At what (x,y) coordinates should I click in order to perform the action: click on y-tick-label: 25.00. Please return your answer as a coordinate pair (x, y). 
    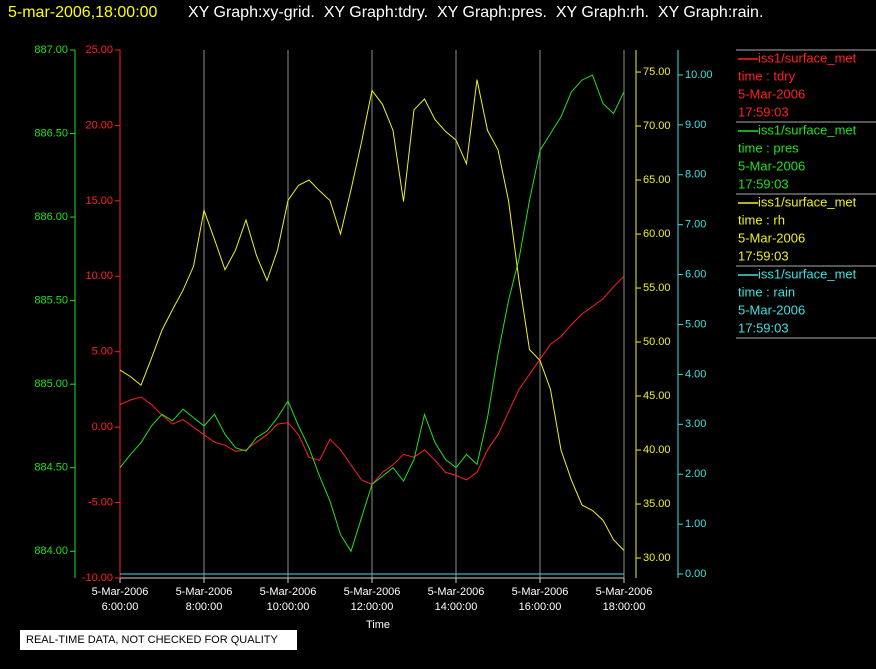
    Looking at the image, I should click on (99, 50).